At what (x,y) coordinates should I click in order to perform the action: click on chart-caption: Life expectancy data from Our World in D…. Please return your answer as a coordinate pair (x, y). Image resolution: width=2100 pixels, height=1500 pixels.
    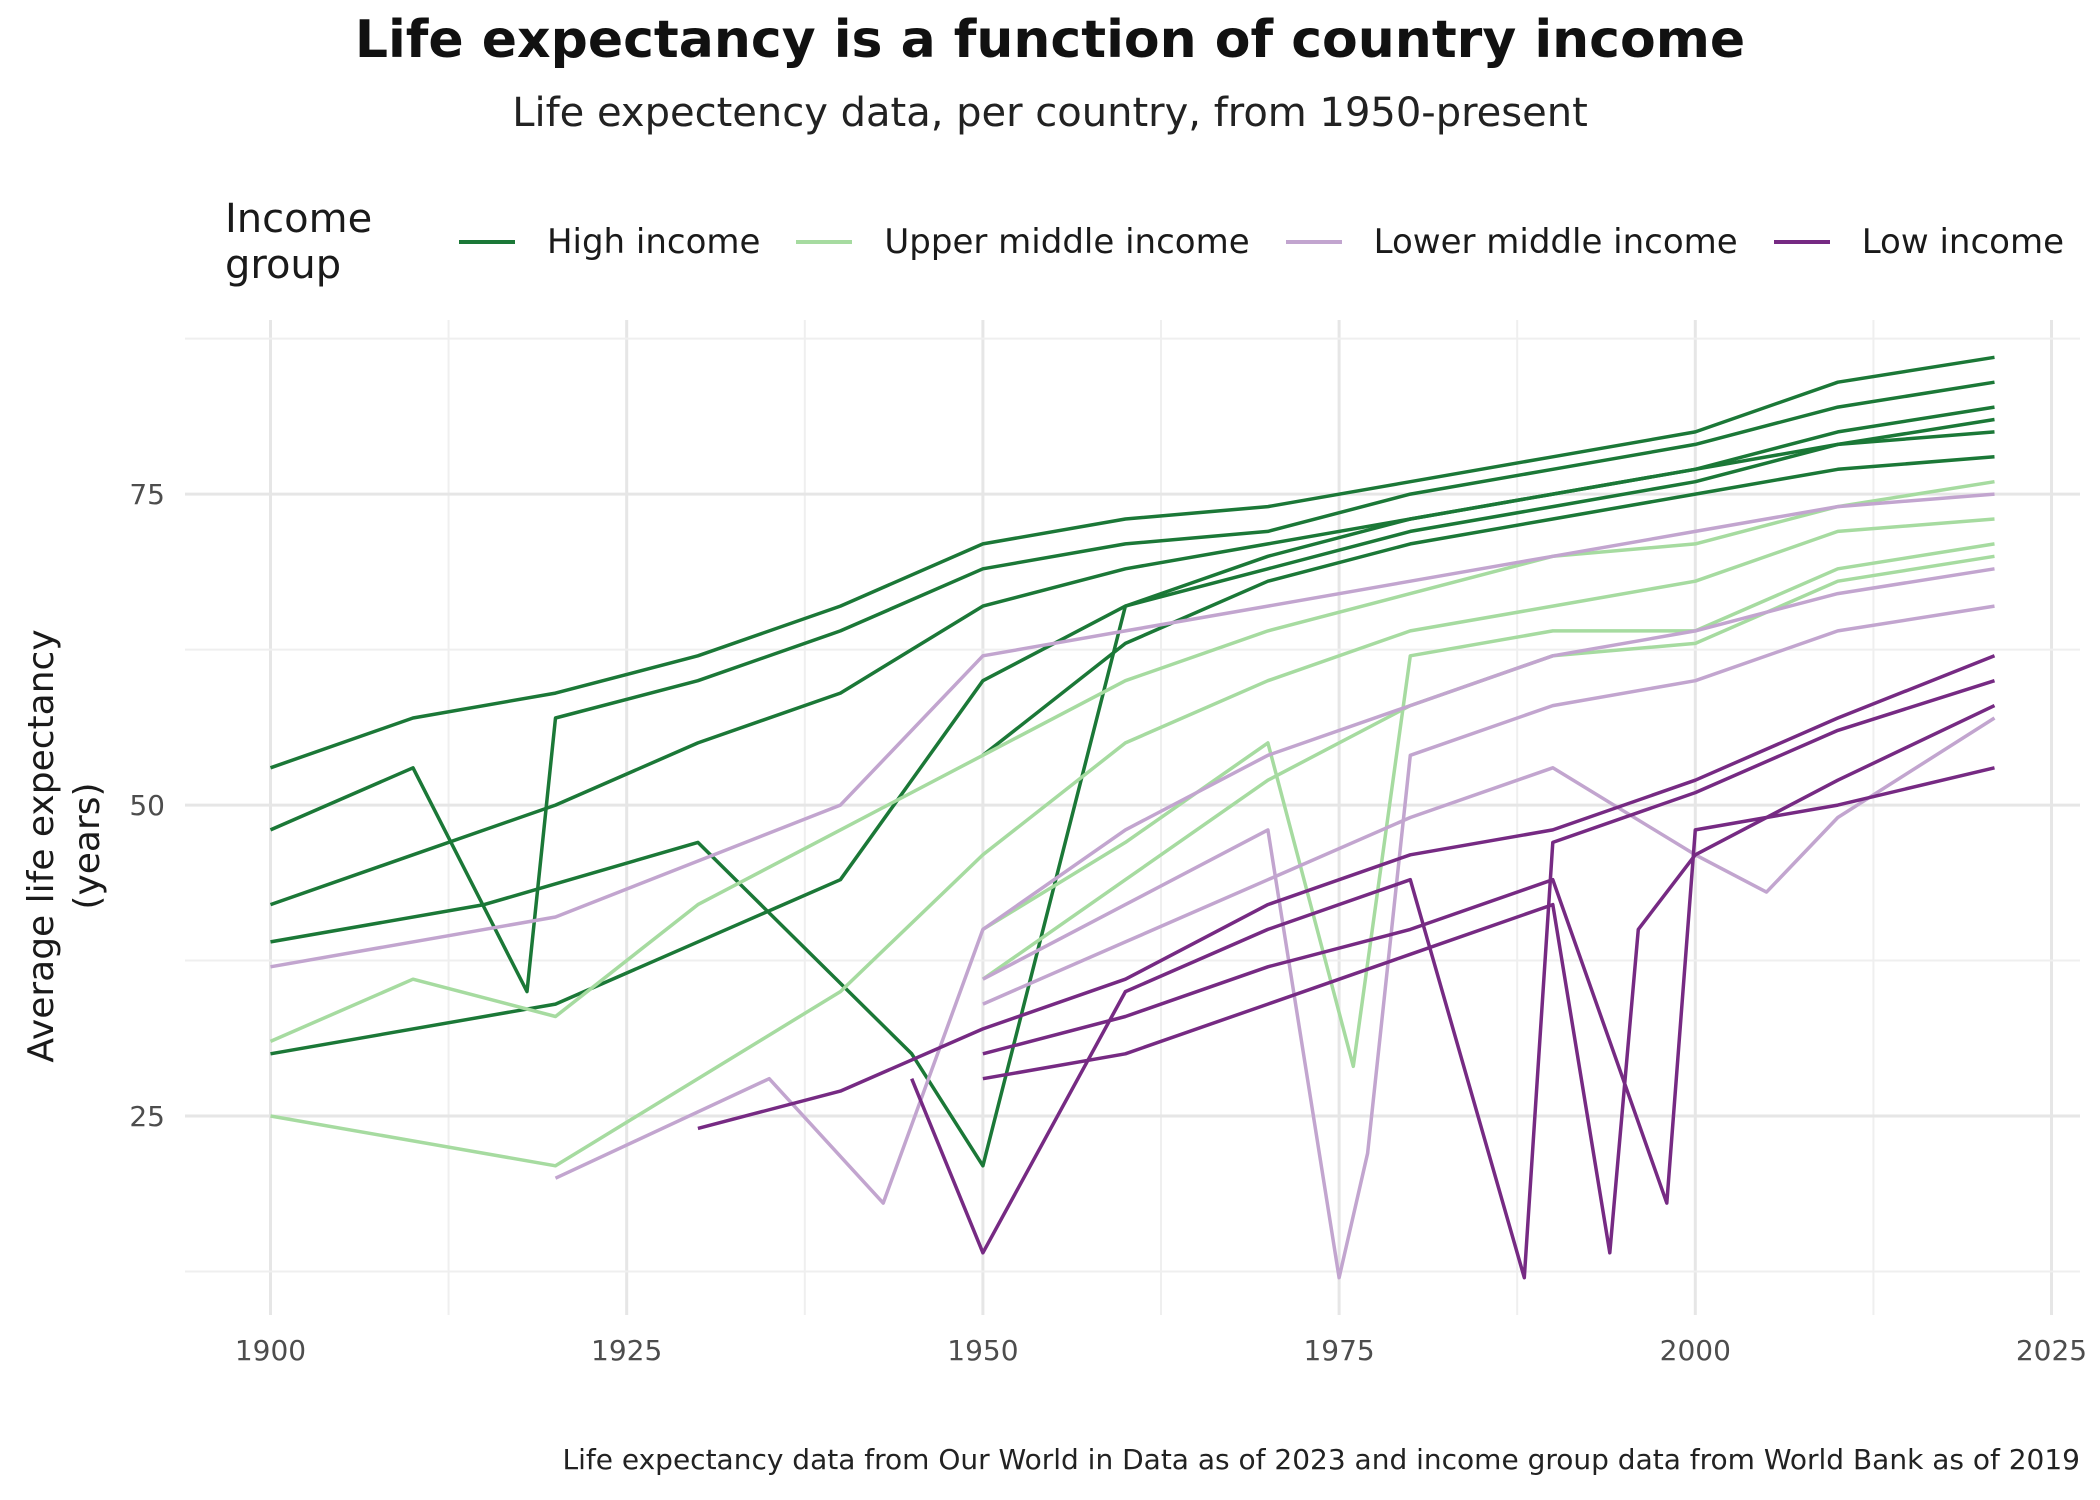
    Looking at the image, I should click on (1321, 1459).